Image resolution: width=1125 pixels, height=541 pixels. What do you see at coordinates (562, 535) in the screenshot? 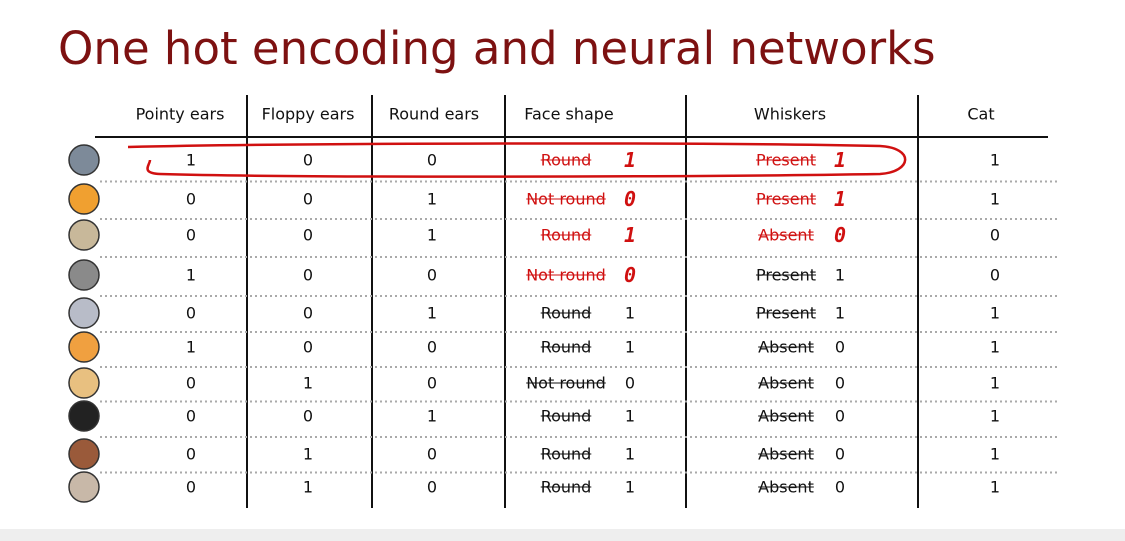
I see `footer-bar` at bounding box center [562, 535].